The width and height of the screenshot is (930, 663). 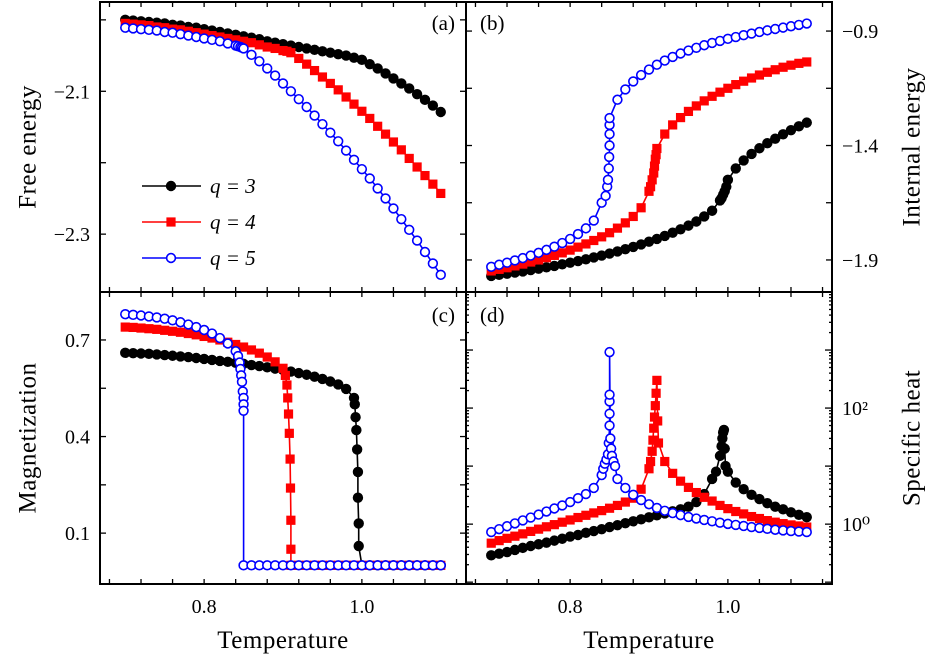 I want to click on panel-label: (d), so click(x=492, y=315).